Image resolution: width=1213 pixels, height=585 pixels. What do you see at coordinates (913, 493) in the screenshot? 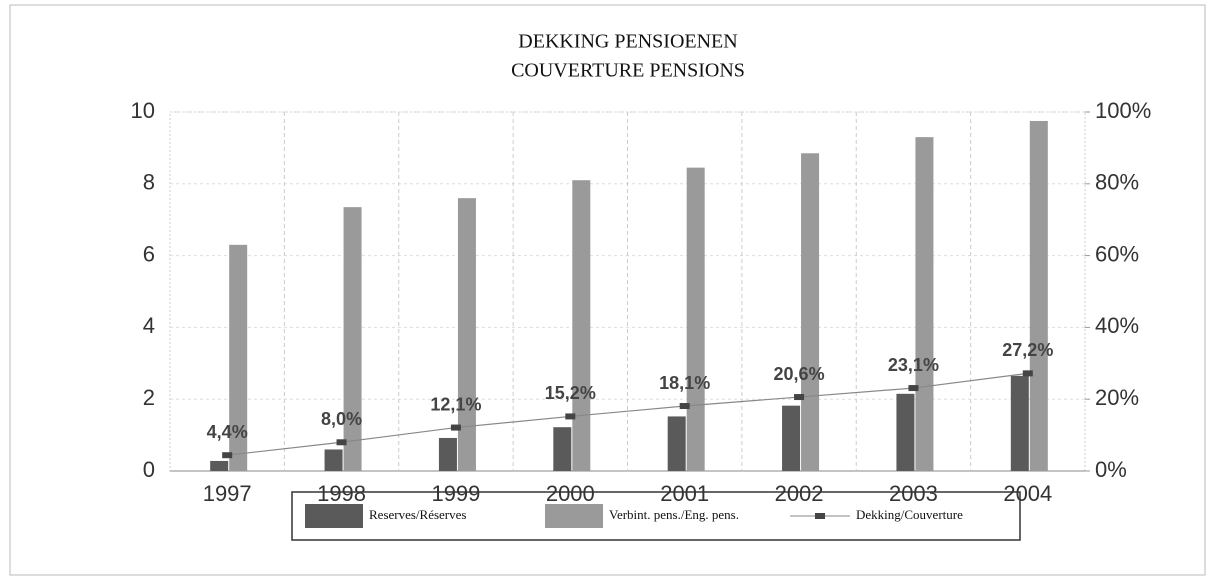
I see `x-tick-label: 2003` at bounding box center [913, 493].